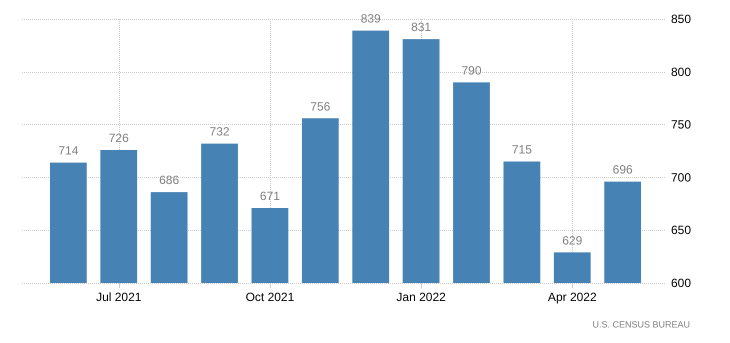  Describe the element at coordinates (681, 177) in the screenshot. I see `y-tick-label: 700` at that location.